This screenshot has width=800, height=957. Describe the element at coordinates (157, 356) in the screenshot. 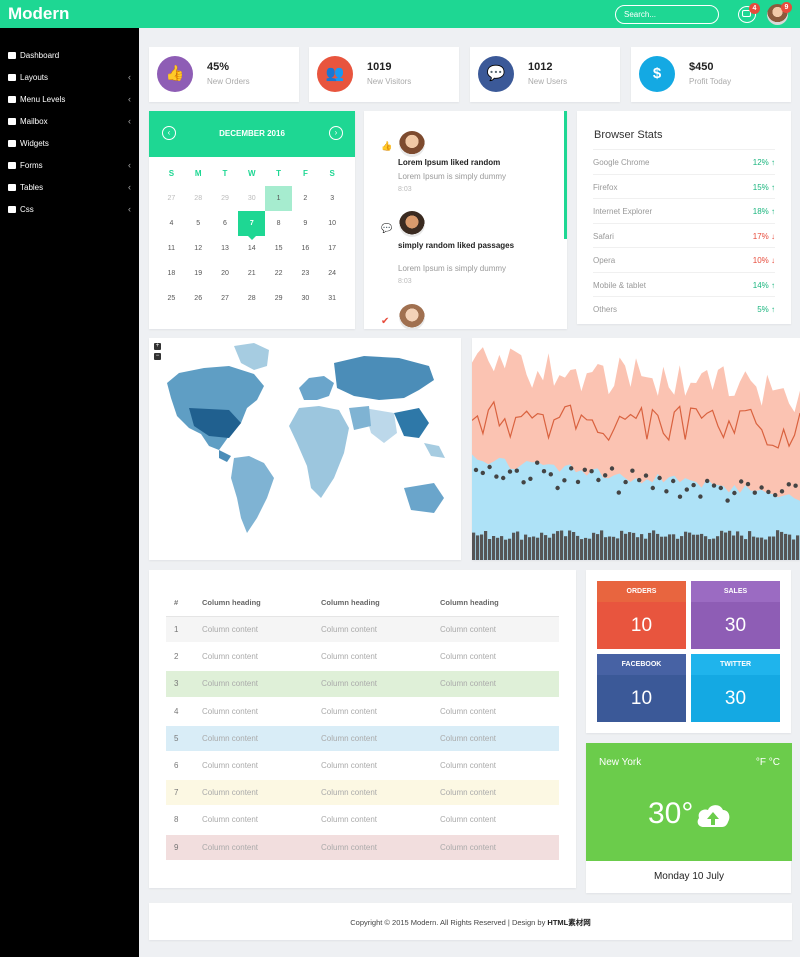

I see `zoom-out-button: −` at that location.